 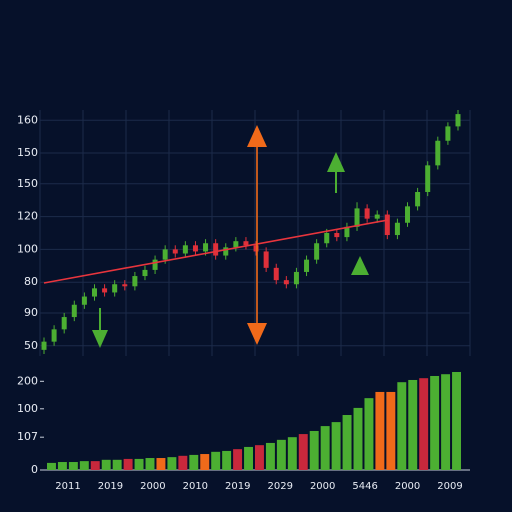 I want to click on y-tick-label: 90, so click(x=31, y=312).